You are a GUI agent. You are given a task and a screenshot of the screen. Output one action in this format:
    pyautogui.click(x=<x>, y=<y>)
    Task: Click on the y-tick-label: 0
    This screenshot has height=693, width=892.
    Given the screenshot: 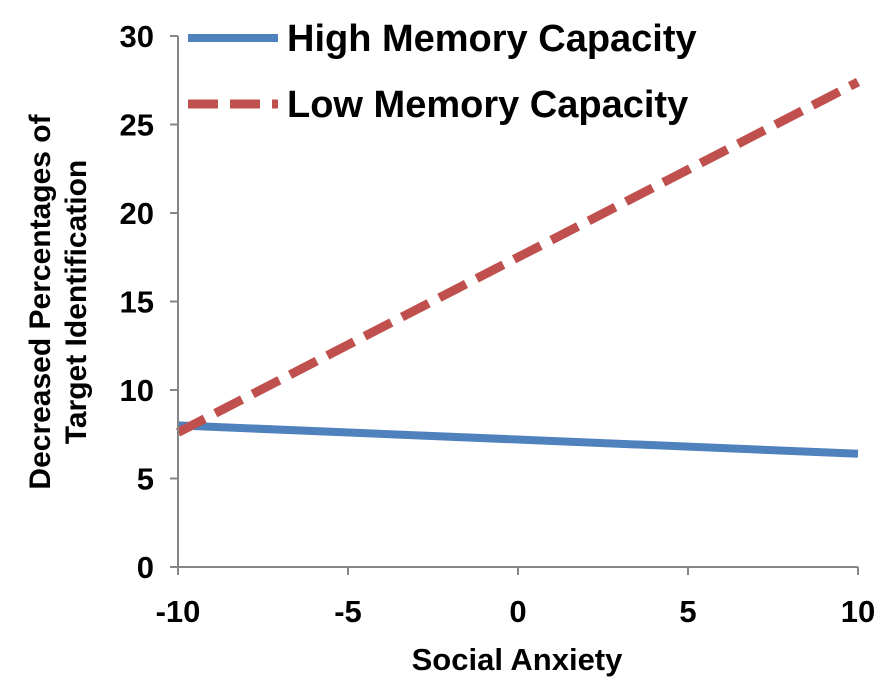 What is the action you would take?
    pyautogui.click(x=145, y=567)
    